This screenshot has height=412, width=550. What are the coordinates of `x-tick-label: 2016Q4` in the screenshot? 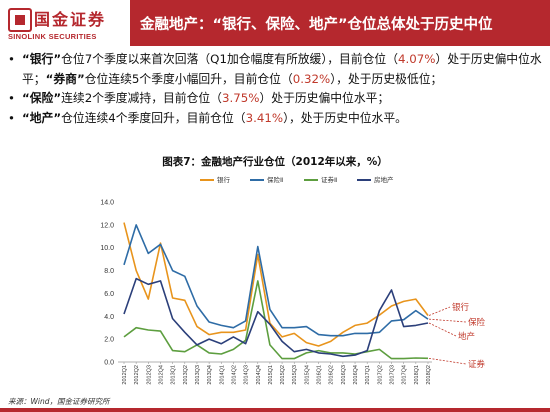 It's located at (356, 375).